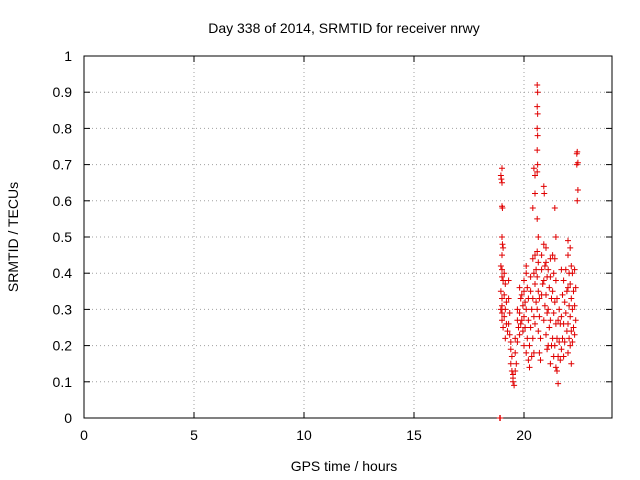 This screenshot has width=640, height=480. Describe the element at coordinates (344, 466) in the screenshot. I see `x-axis-label: GPS time / hours` at that location.